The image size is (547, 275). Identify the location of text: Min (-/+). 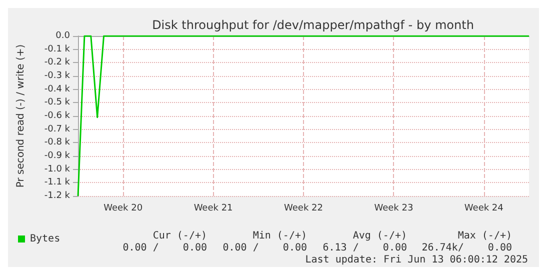
(280, 236).